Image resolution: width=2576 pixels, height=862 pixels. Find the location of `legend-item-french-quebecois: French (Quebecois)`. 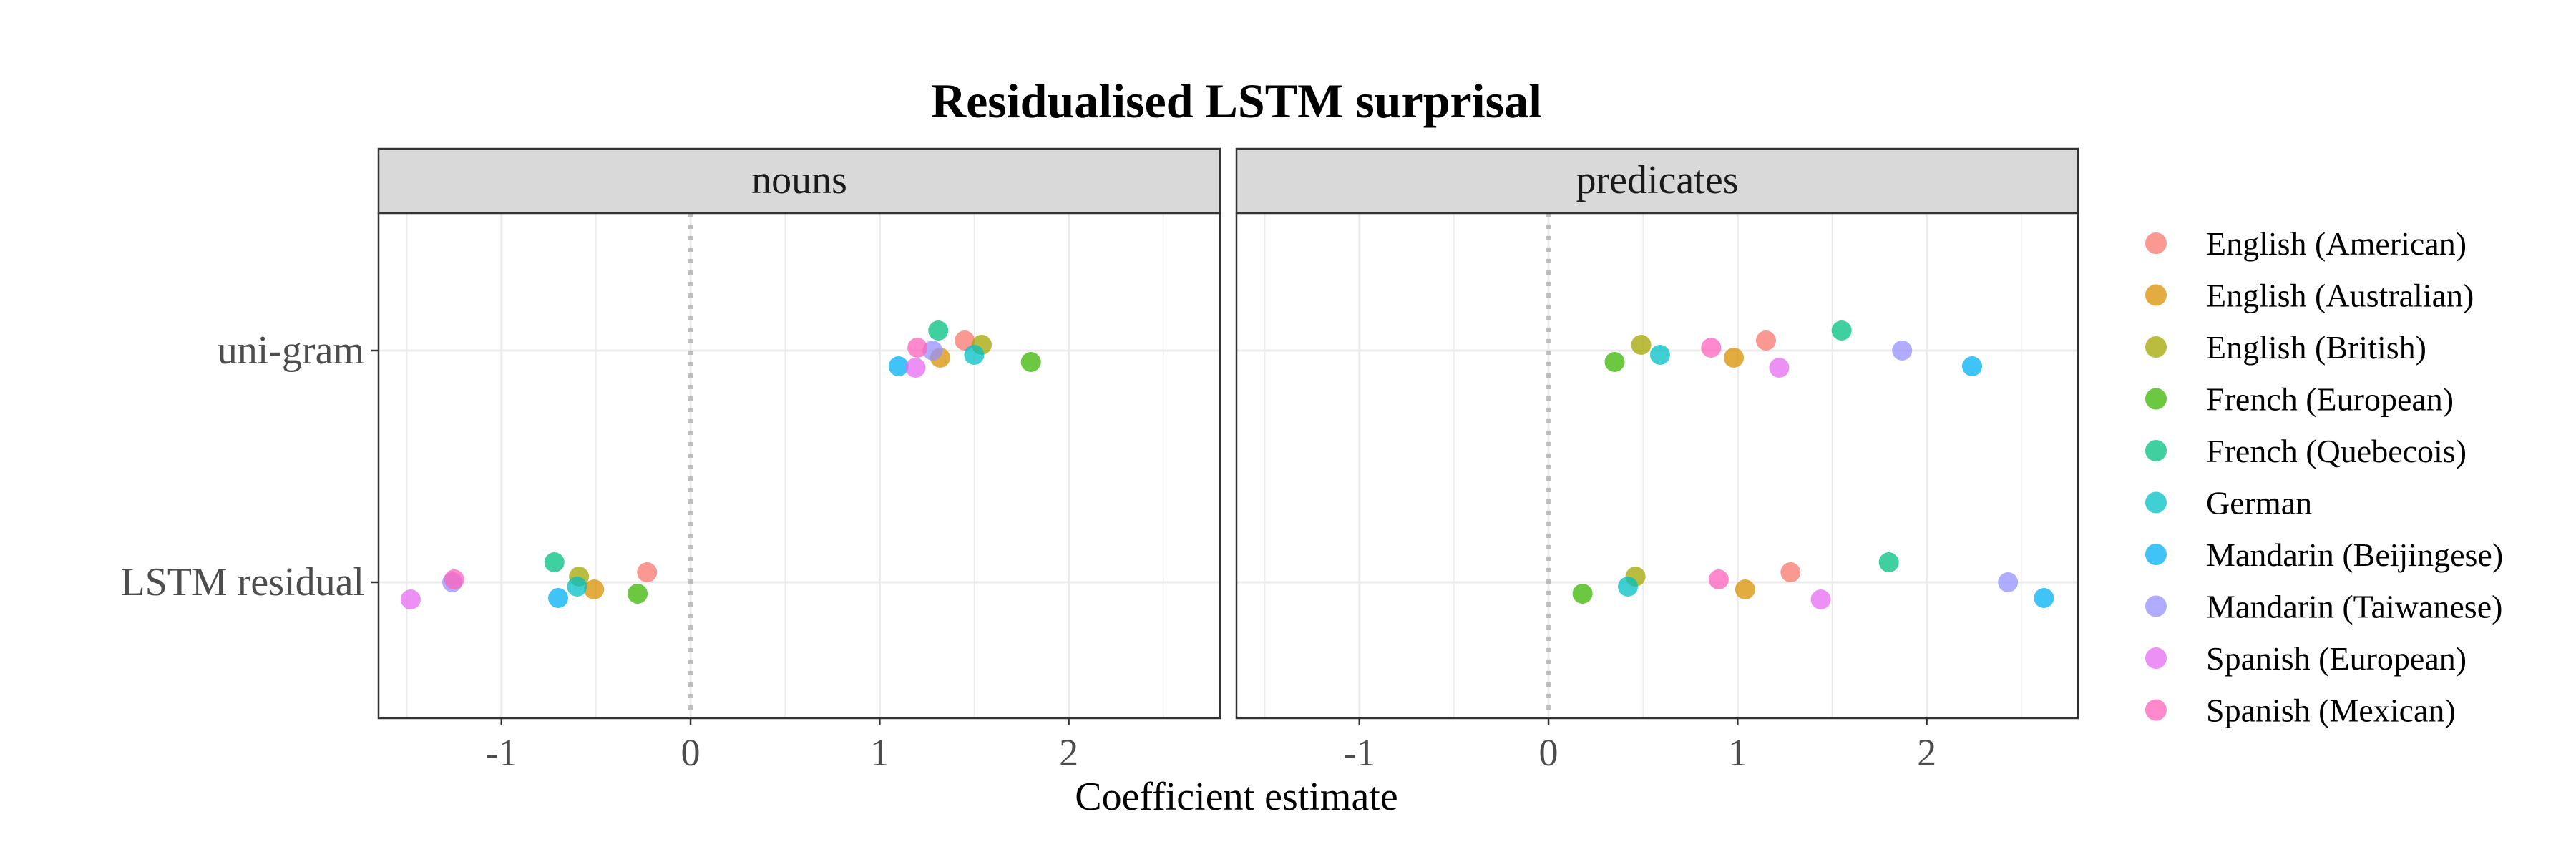

legend-item-french-quebecois: French (Quebecois) is located at coordinates (2306, 451).